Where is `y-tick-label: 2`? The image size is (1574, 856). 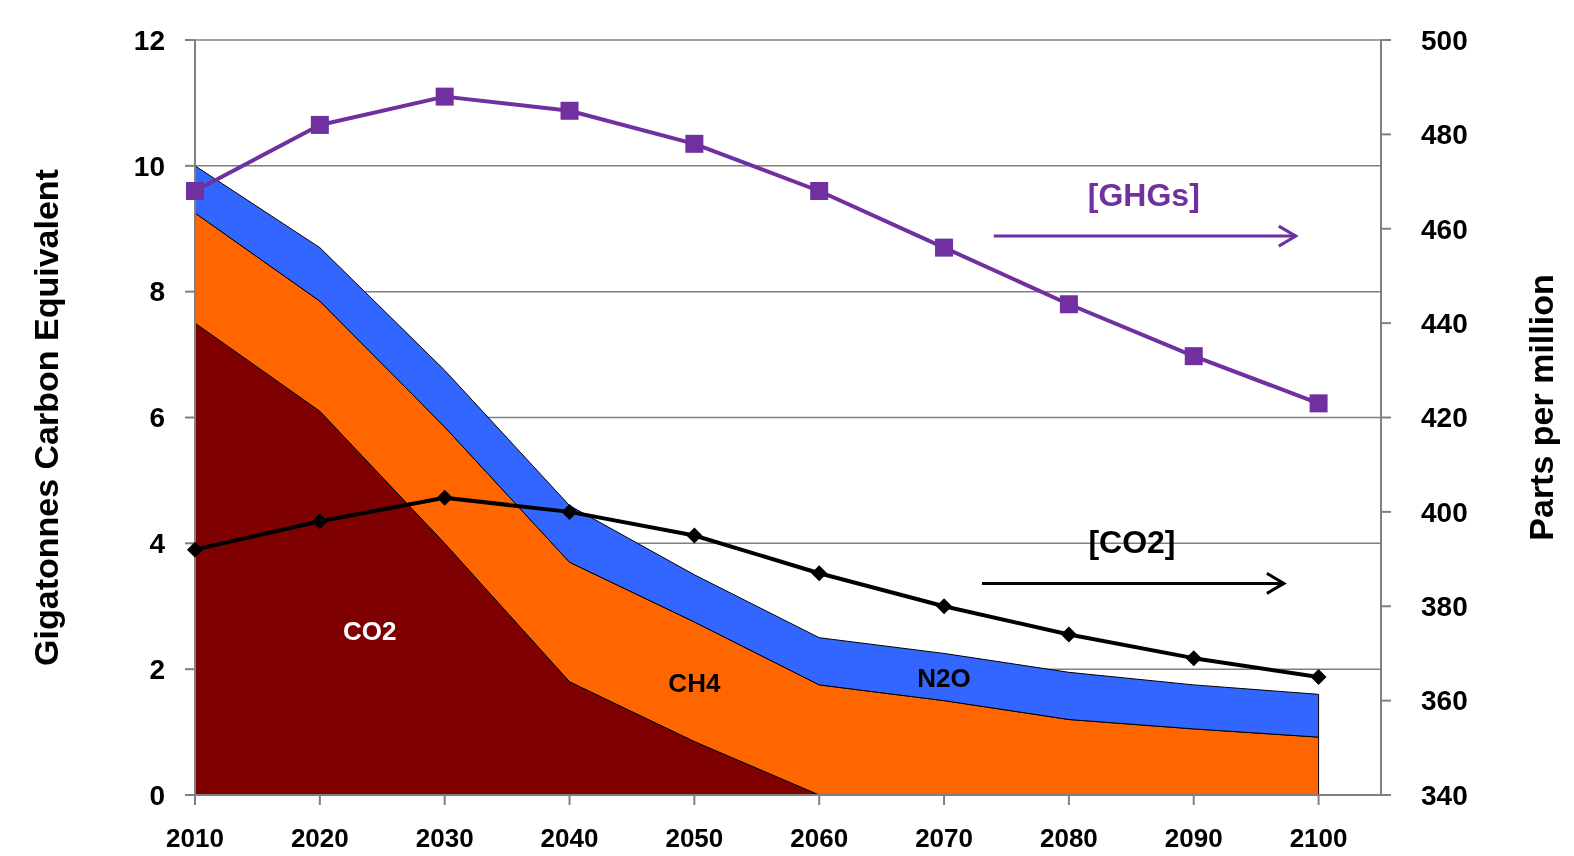
y-tick-label: 2 is located at coordinates (157, 669).